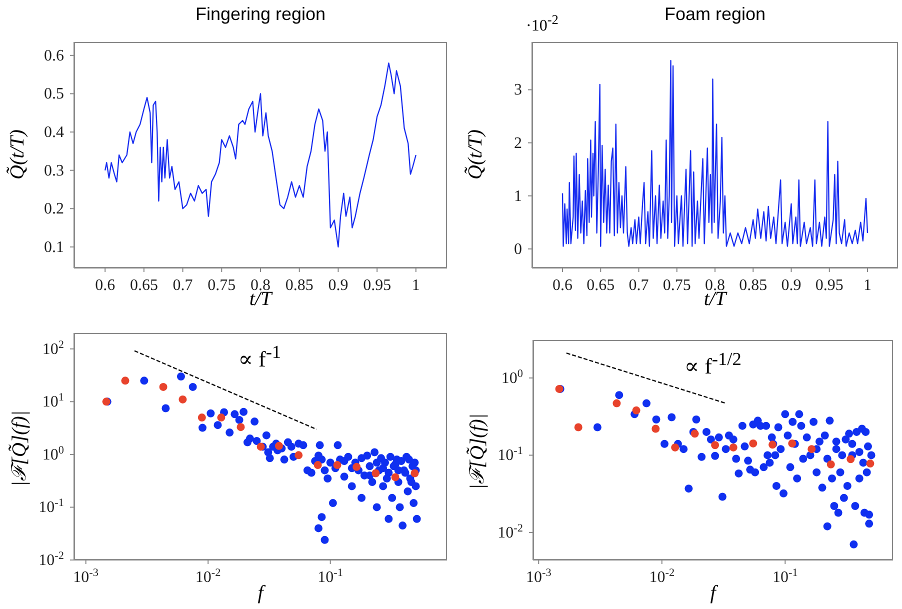 This screenshot has width=902, height=609. I want to click on chart-title: Fingering region, so click(260, 14).